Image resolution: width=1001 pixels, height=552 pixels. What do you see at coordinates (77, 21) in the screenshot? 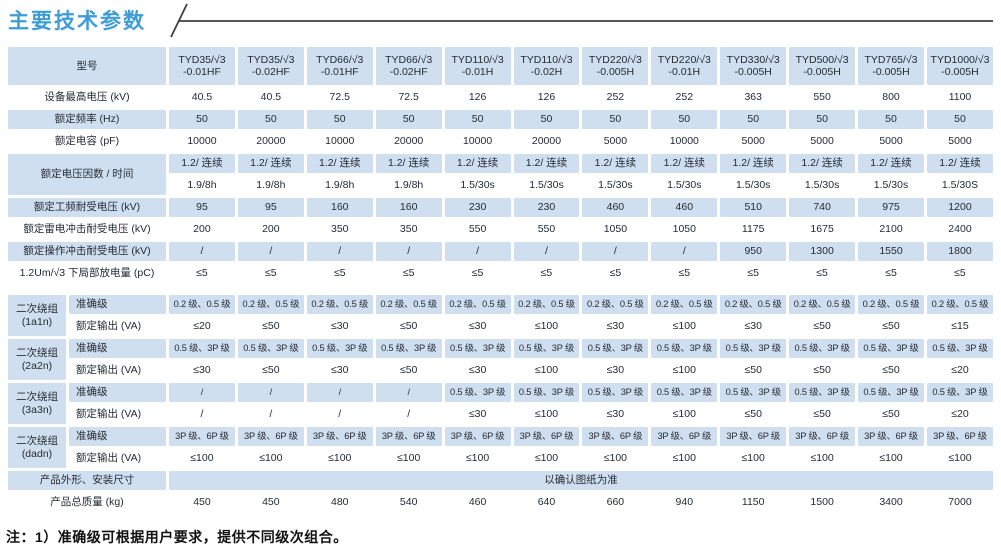
I see `page-title: 主要技术参数` at bounding box center [77, 21].